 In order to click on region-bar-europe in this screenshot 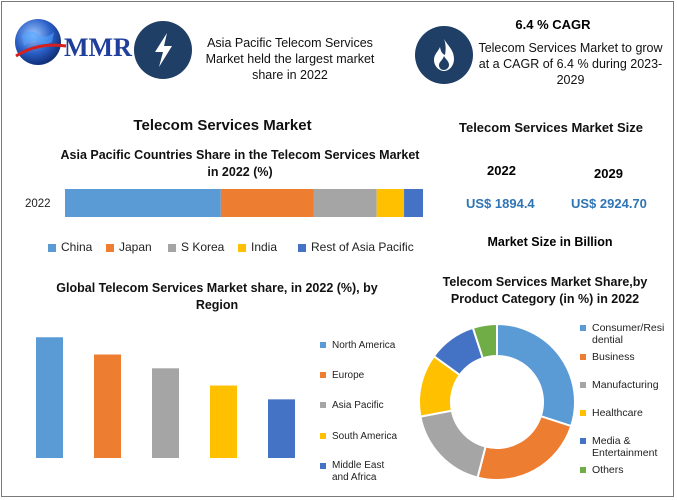, I will do `click(107, 406)`.